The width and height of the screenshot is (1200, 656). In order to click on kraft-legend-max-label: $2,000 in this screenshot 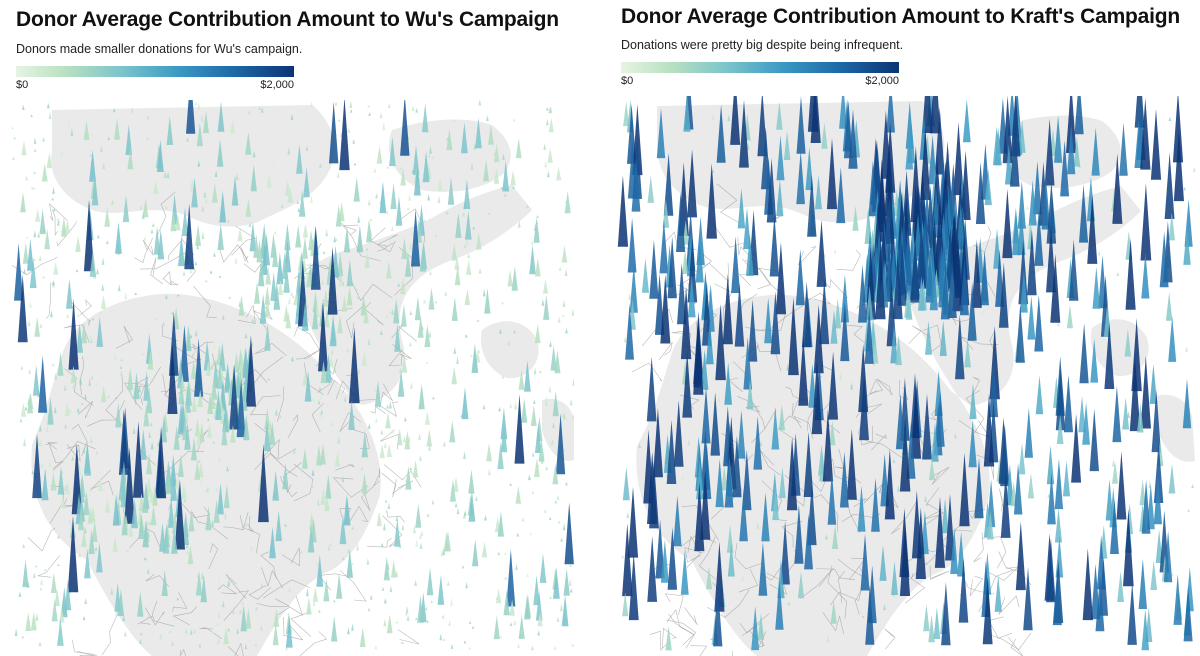, I will do `click(882, 81)`.